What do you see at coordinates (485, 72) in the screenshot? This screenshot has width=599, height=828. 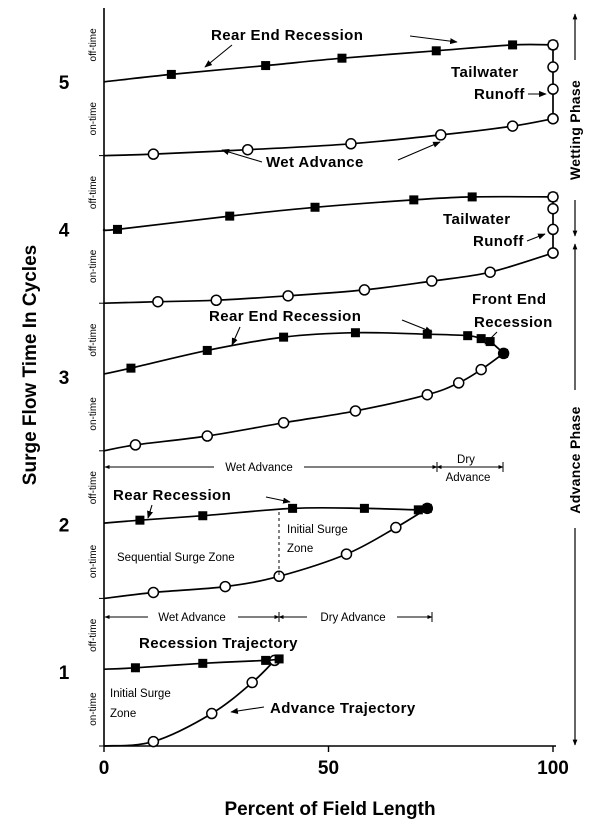 I see `annotation-tailwater-top: Tailwater` at bounding box center [485, 72].